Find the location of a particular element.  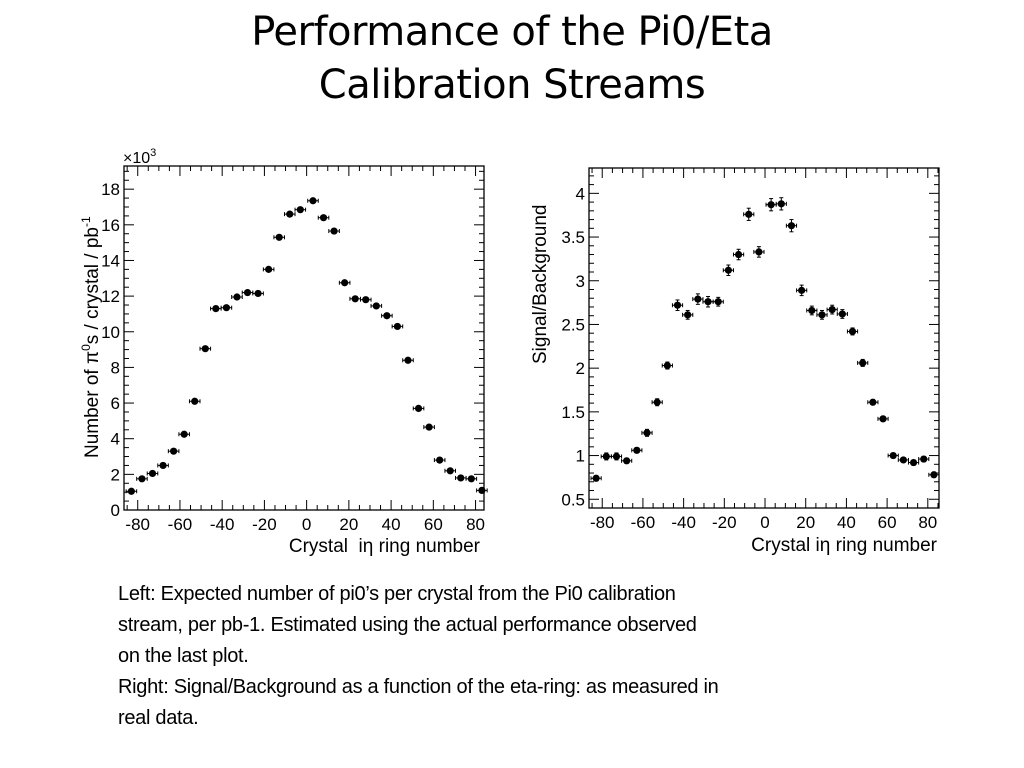

left-x-tick-label: -60 is located at coordinates (180, 524).